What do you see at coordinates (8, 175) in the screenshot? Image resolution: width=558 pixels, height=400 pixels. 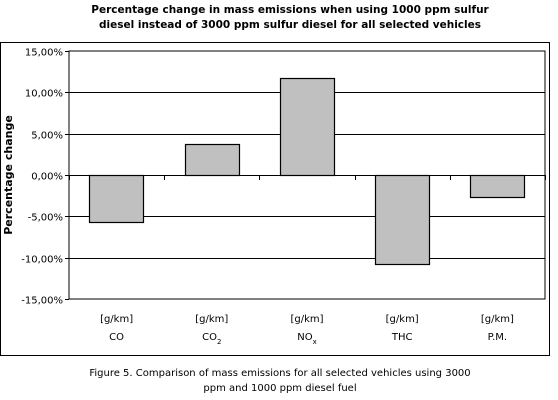 I see `y-axis-label: Percentage change` at bounding box center [8, 175].